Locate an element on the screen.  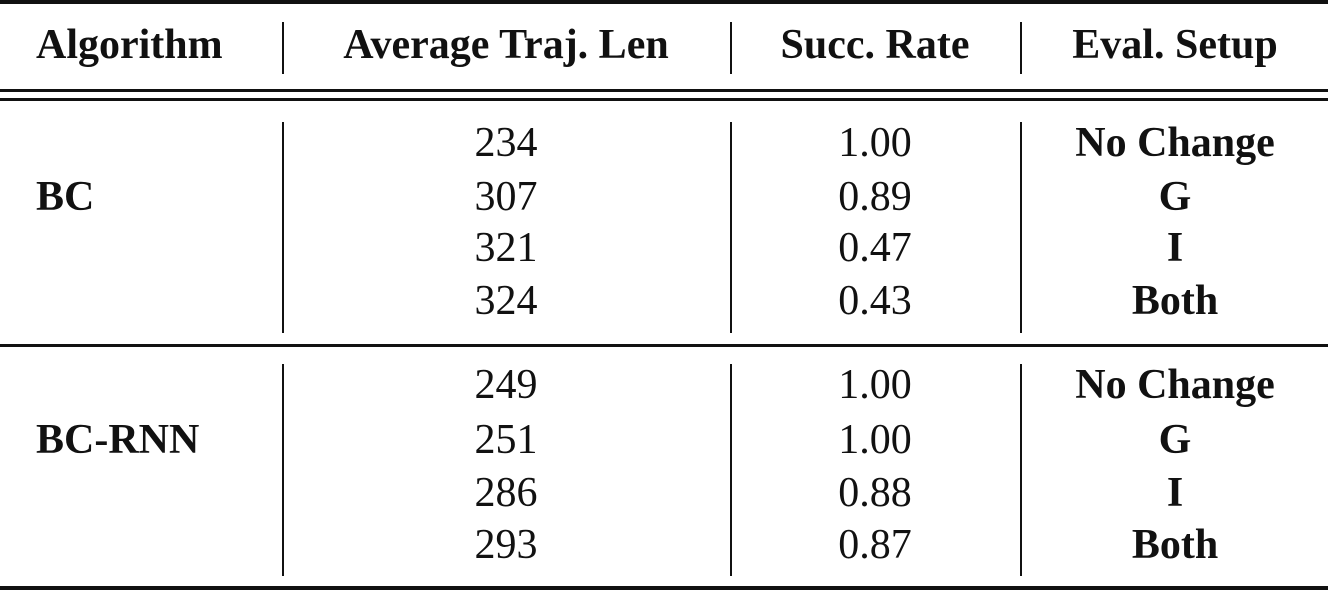
algorithm-label: BC-RNN is located at coordinates (118, 440).